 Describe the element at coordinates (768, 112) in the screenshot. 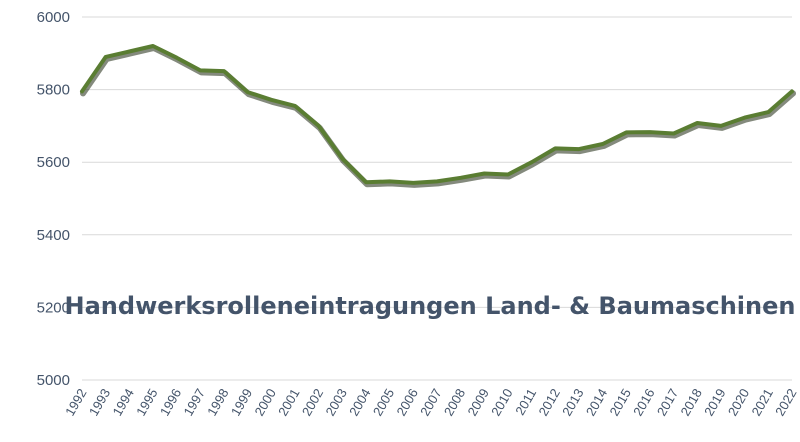

I see `data-point-2021` at that location.